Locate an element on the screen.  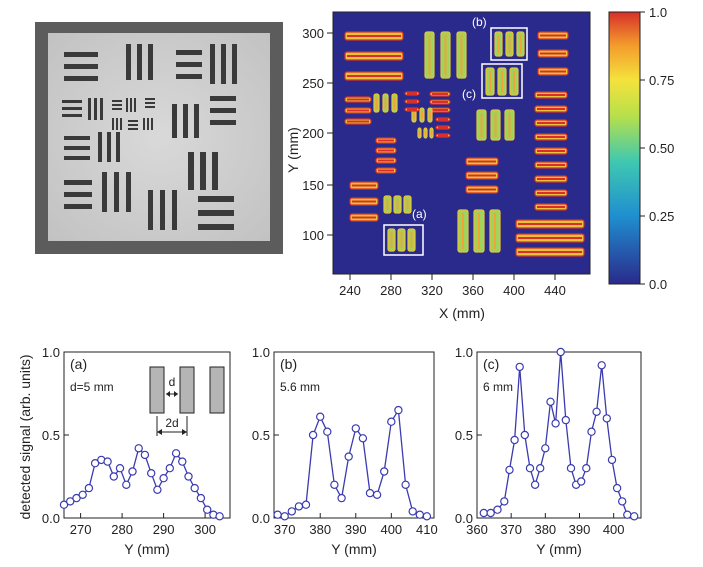
y-tick-label: 1.0 is located at coordinates (261, 352).